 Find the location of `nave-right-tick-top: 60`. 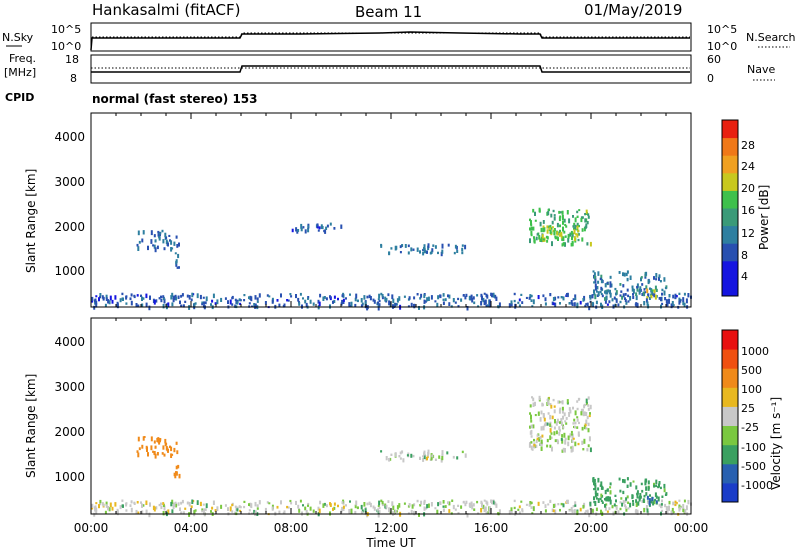

nave-right-tick-top: 60 is located at coordinates (714, 59).